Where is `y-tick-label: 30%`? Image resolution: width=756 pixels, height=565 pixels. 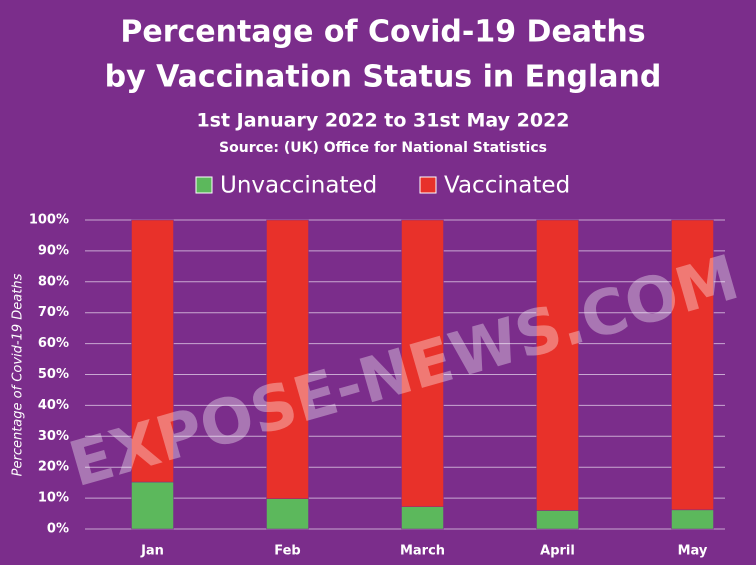 y-tick-label: 30% is located at coordinates (53, 436).